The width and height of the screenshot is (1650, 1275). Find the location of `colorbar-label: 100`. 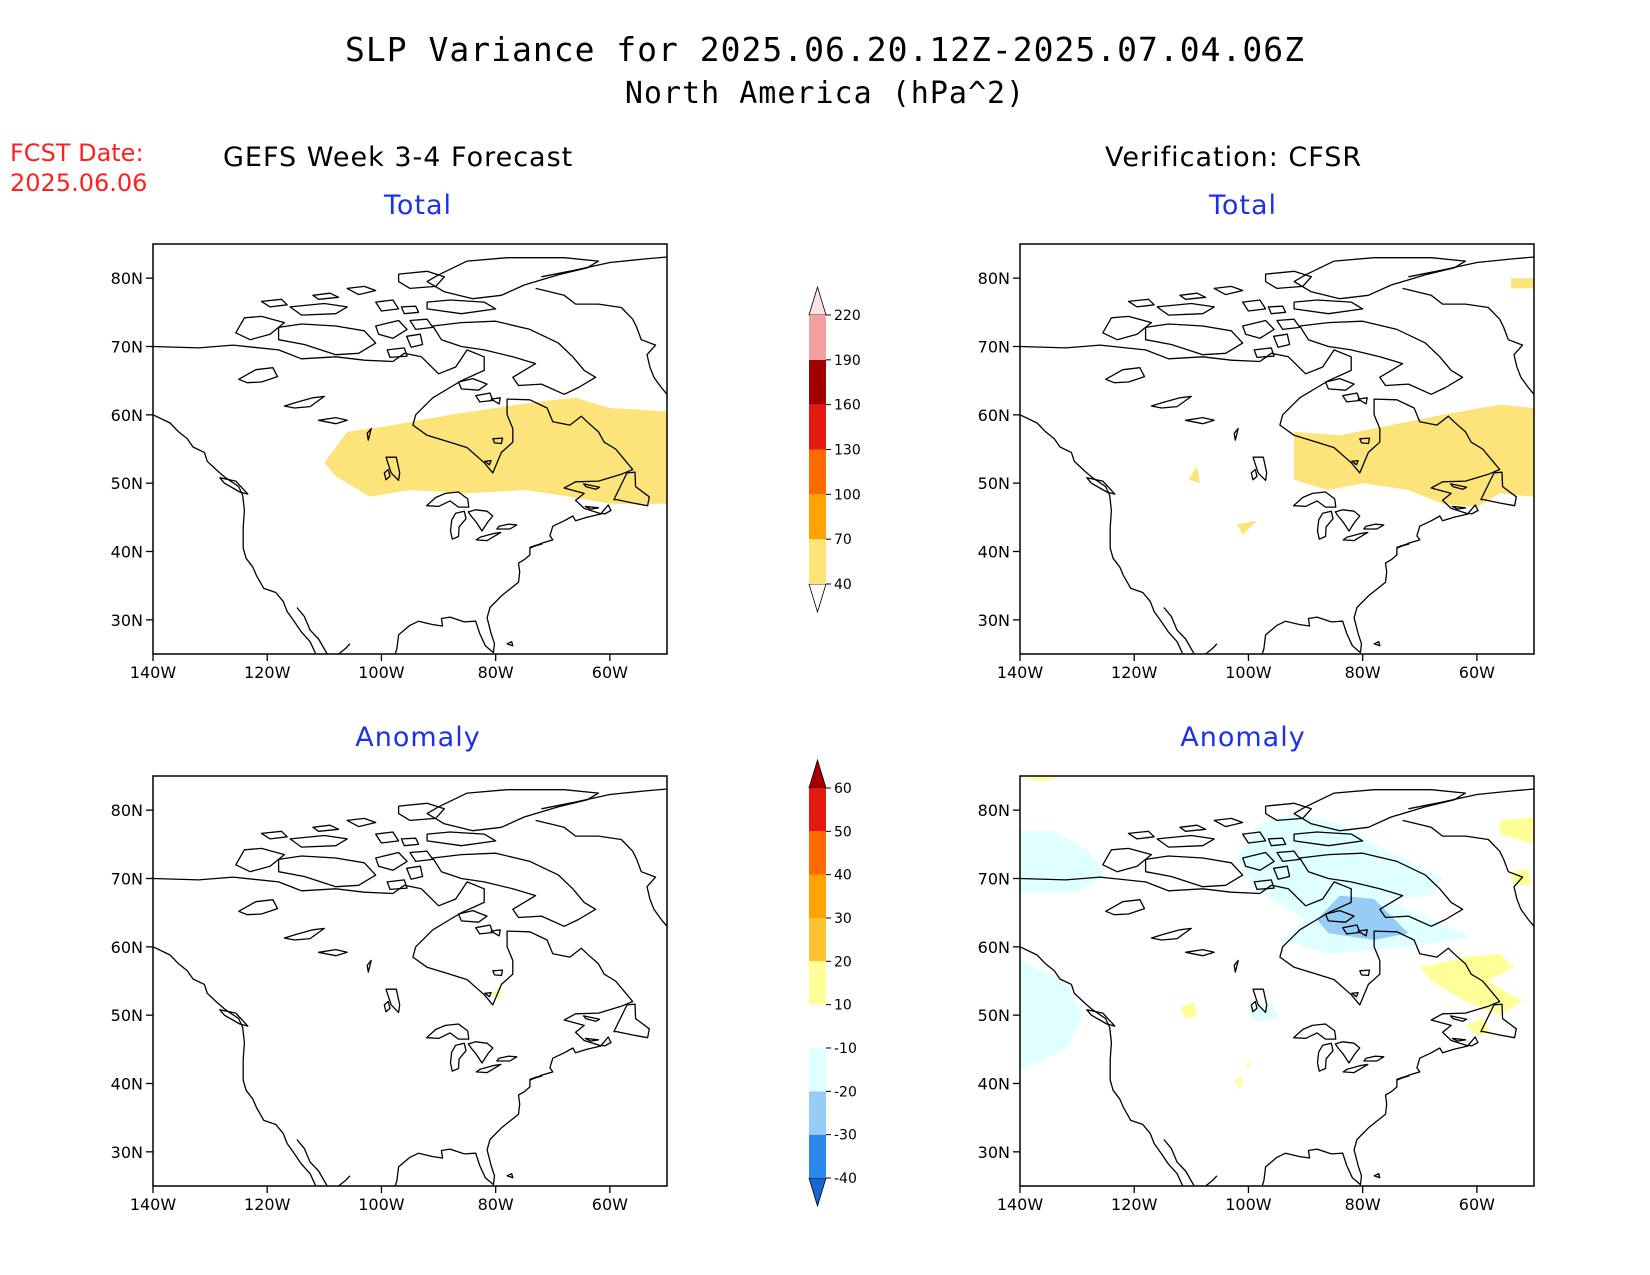

colorbar-label: 100 is located at coordinates (847, 495).